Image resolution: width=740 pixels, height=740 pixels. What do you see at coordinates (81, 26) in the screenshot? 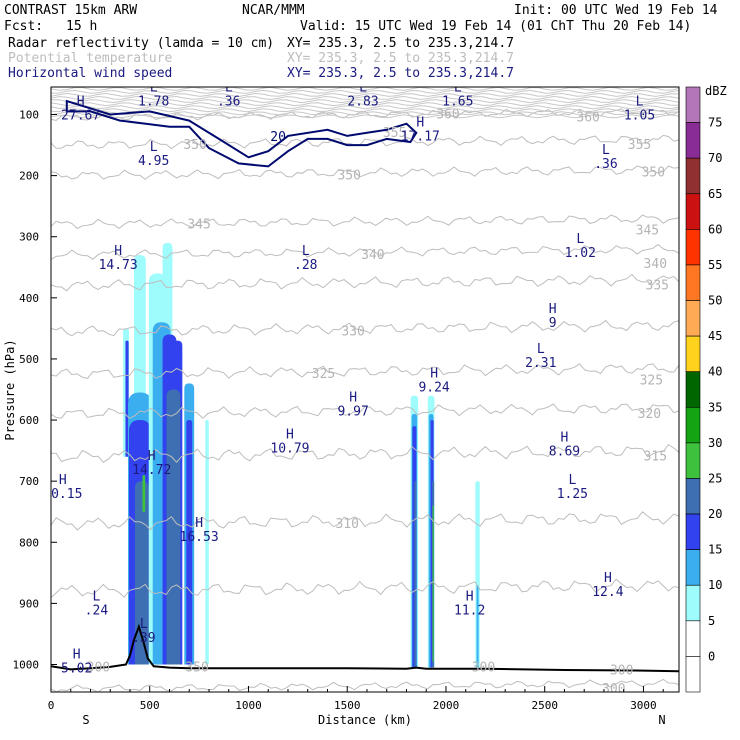
I see `header-fcst-value: 15 h` at bounding box center [81, 26].